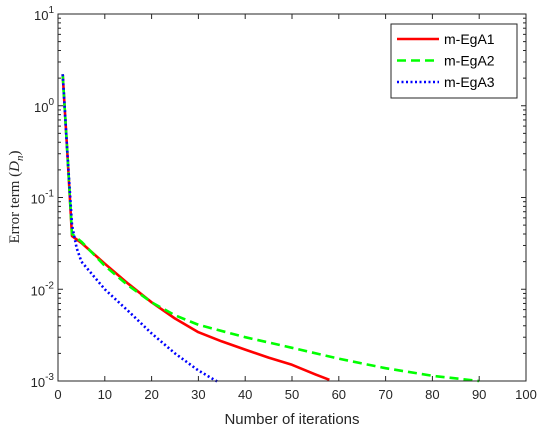  I want to click on x-tick-label-10: 100, so click(526, 394).